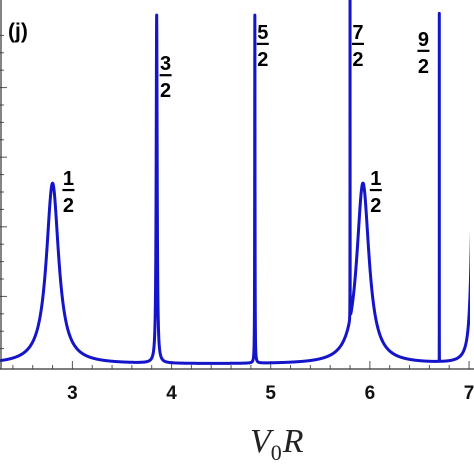  Describe the element at coordinates (423, 53) in the screenshot. I see `peak-fraction-label: 92` at that location.